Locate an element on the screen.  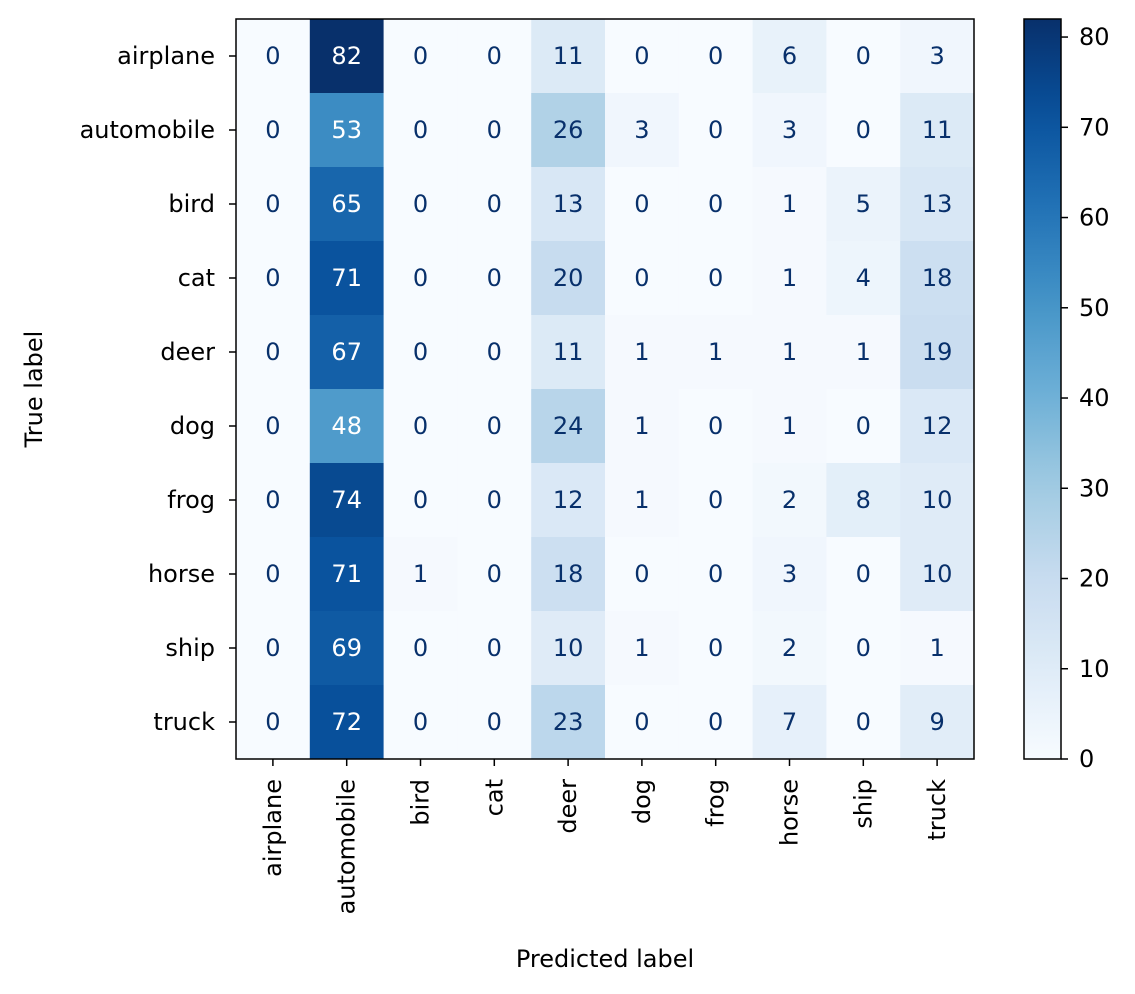
x-tick-label: cat is located at coordinates (494, 797).